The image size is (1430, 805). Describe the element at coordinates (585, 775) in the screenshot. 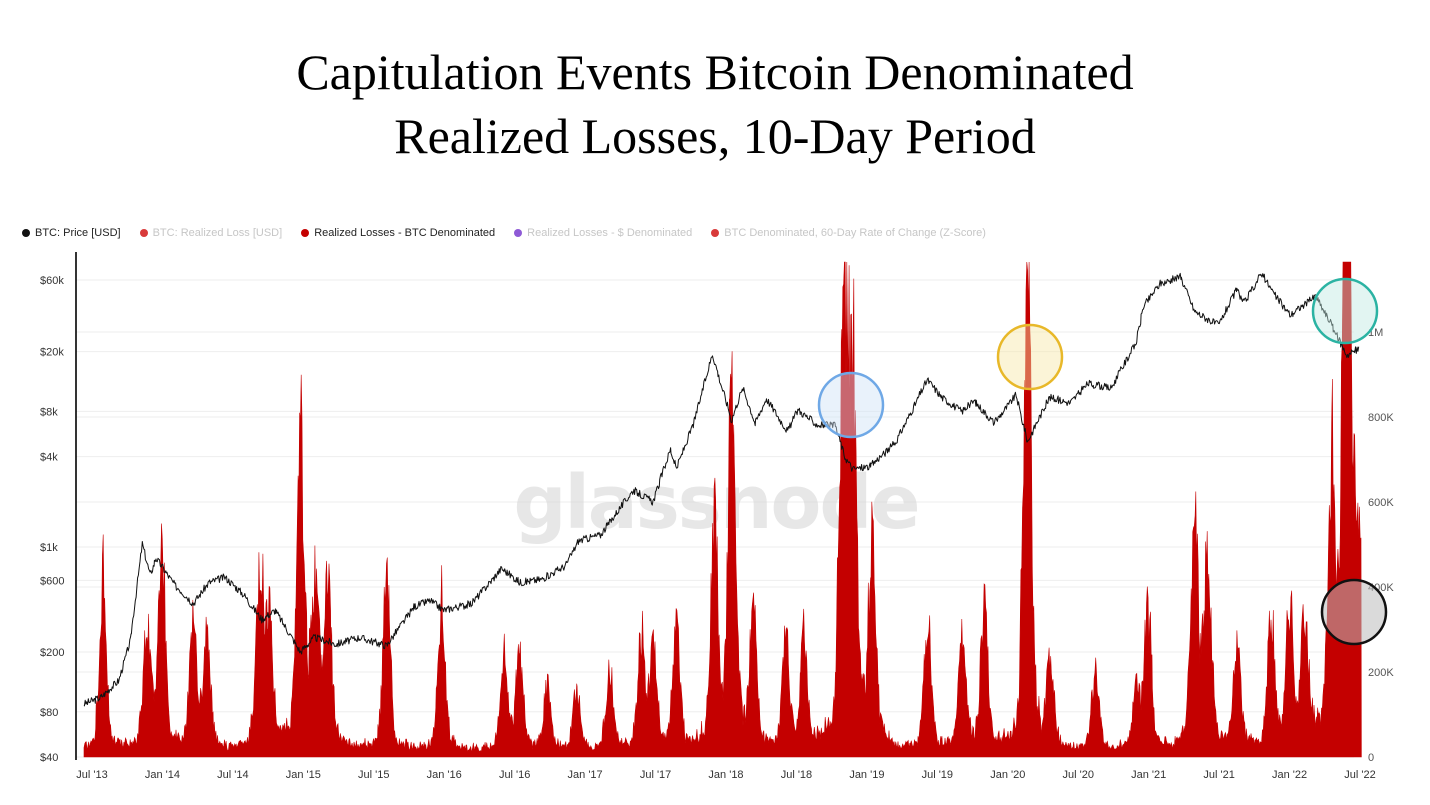

I see `x-tick-label: Jan '17` at that location.